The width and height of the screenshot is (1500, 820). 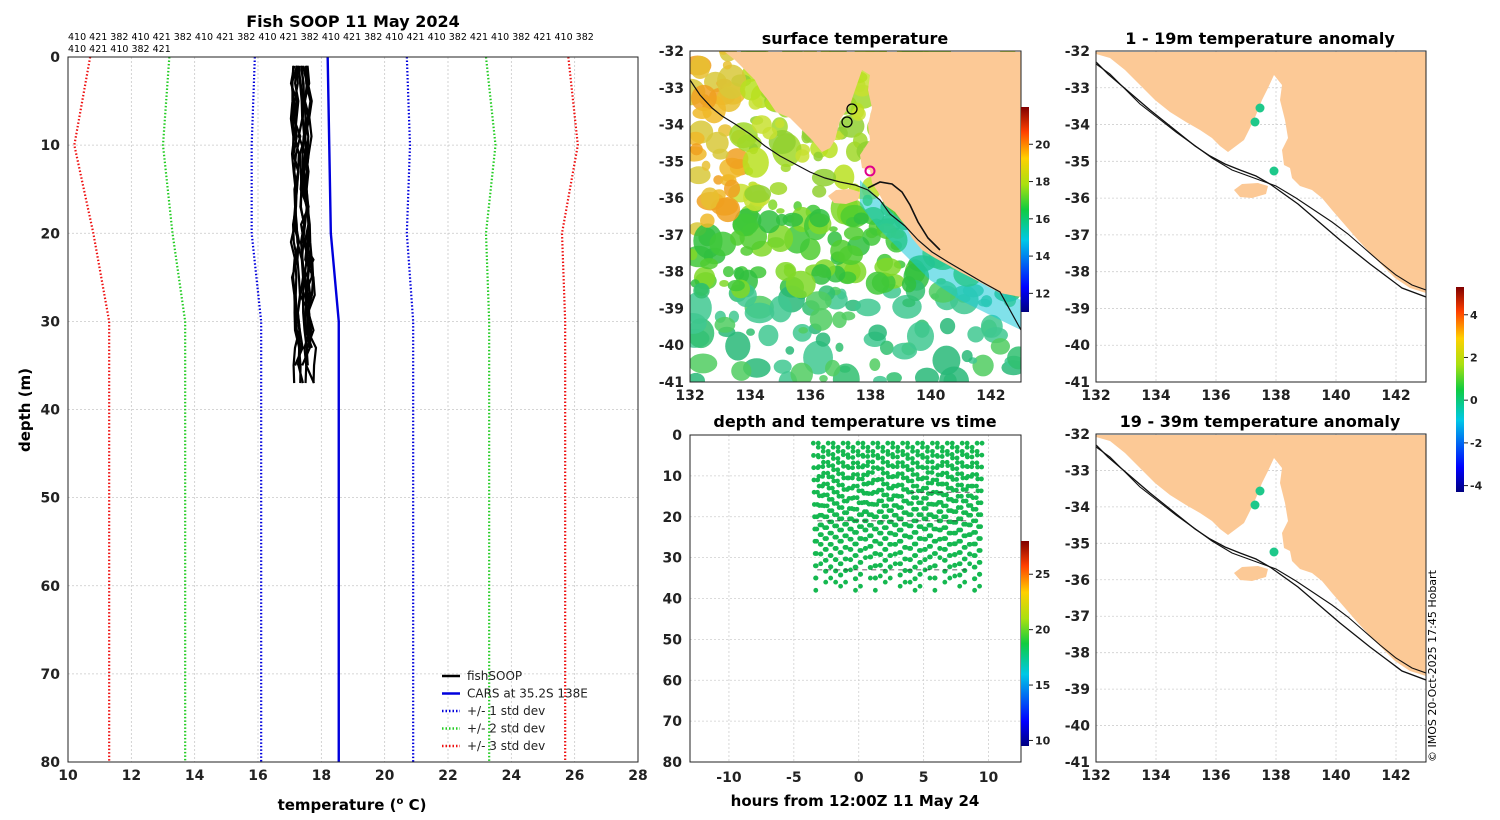 What do you see at coordinates (306, 207) in the screenshot?
I see `fishsoop-profile` at bounding box center [306, 207].